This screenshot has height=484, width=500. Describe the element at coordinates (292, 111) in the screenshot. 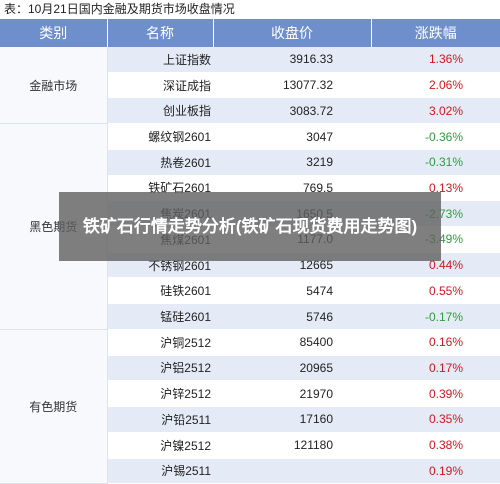

I see `close-price-cell: 3083.72` at that location.